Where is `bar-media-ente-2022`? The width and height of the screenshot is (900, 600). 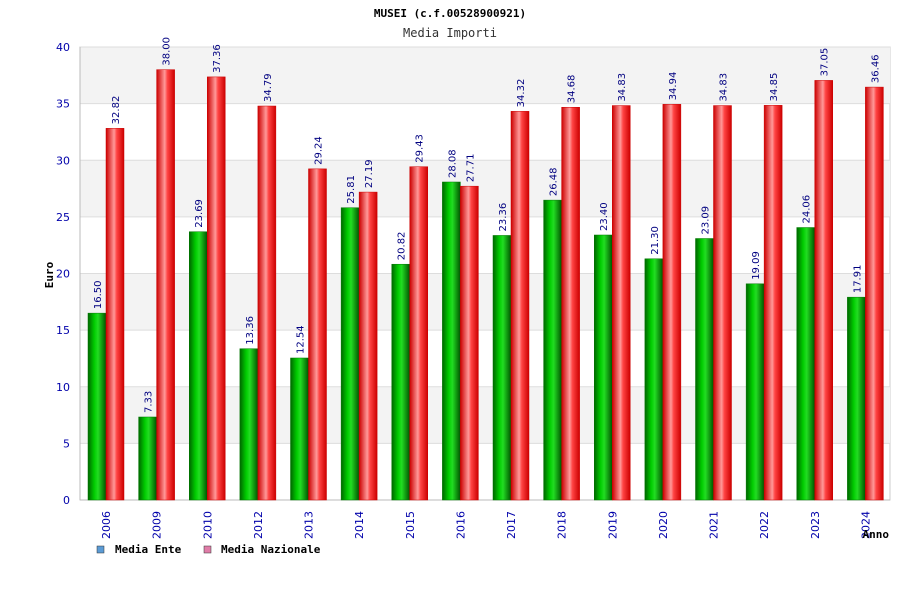
bar-media-ente-2022 is located at coordinates (755, 392).